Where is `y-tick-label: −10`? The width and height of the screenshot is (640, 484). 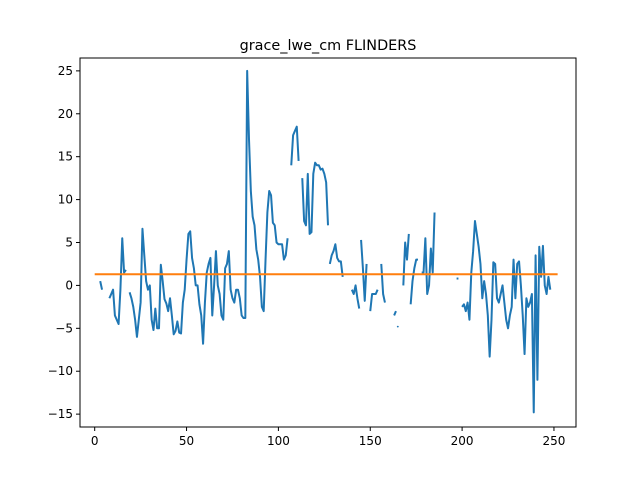
y-tick-label: −10 is located at coordinates (60, 371).